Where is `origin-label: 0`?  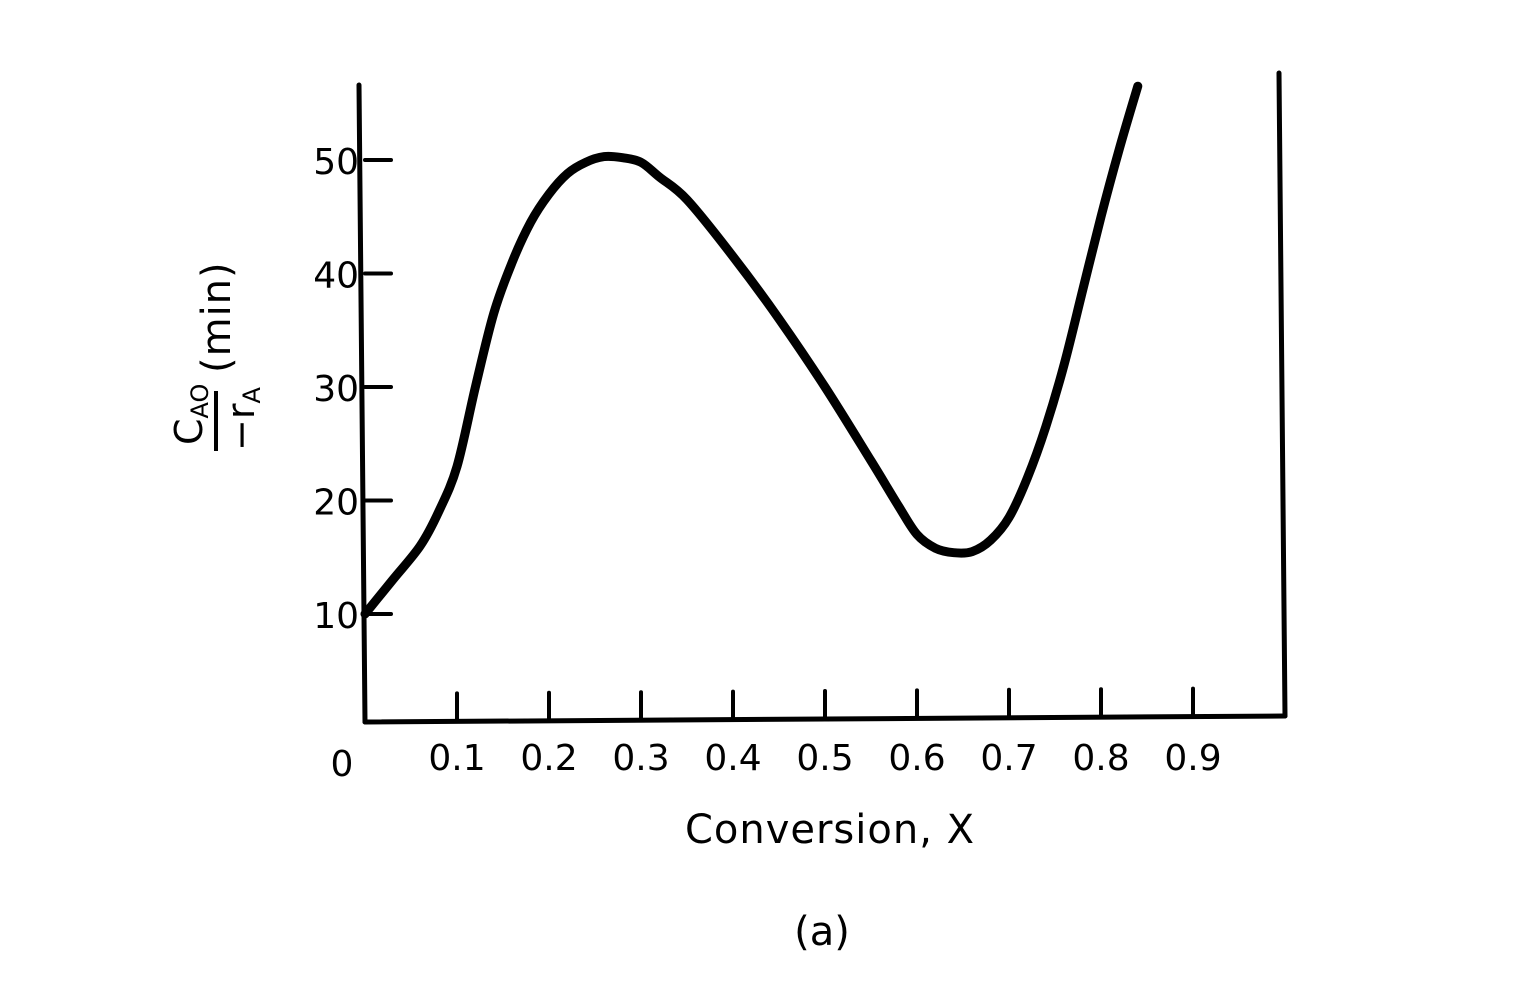
origin-label: 0 is located at coordinates (342, 764).